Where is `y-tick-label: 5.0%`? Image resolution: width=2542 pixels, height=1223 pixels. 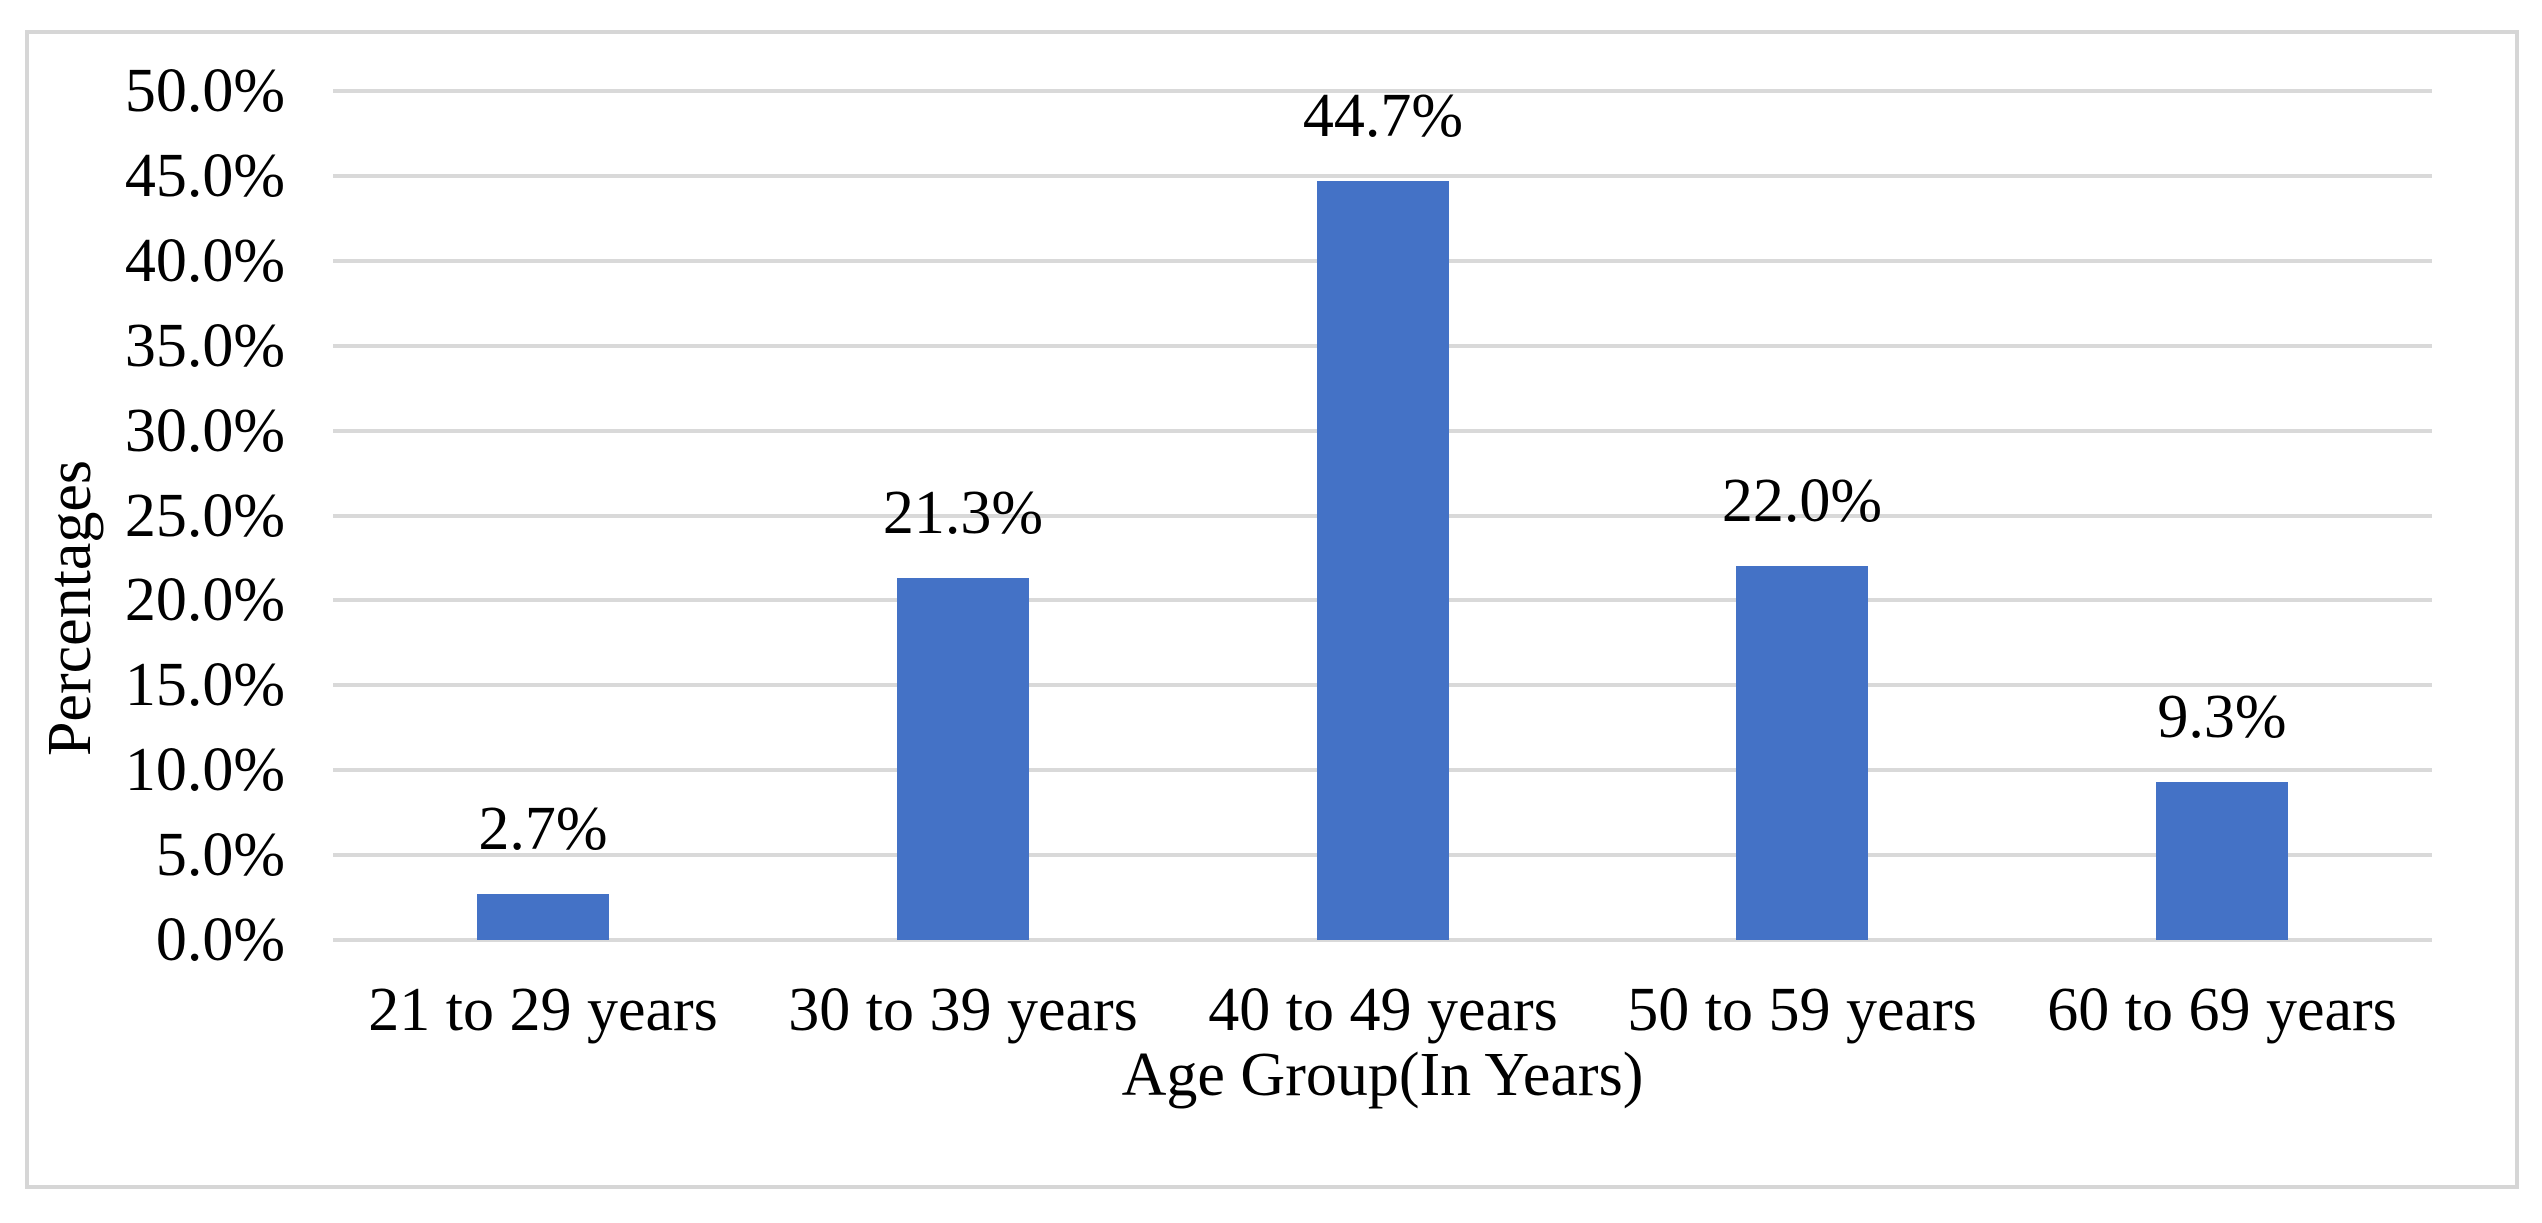
y-tick-label: 5.0% is located at coordinates (220, 855).